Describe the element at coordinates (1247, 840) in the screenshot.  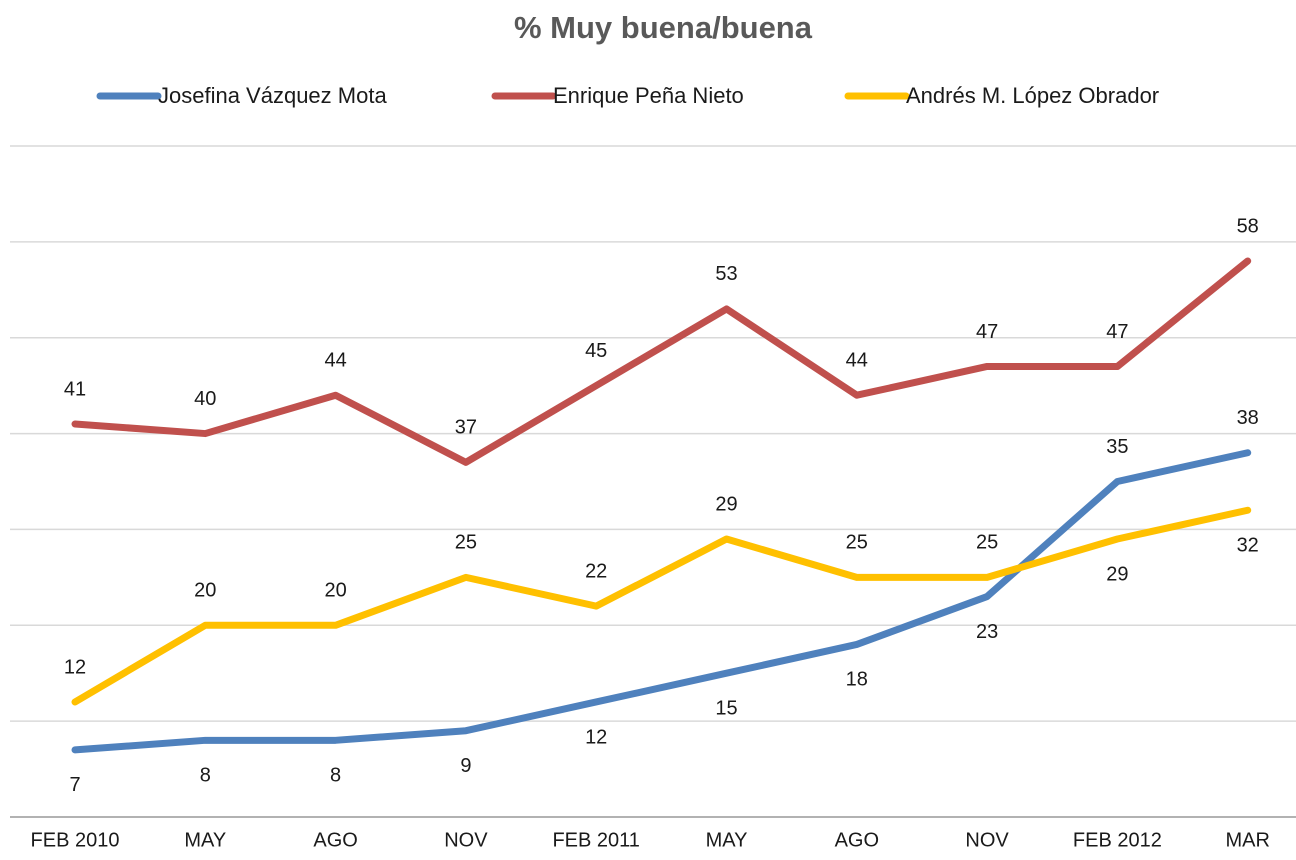
I see `x-tick-label: MAR` at that location.